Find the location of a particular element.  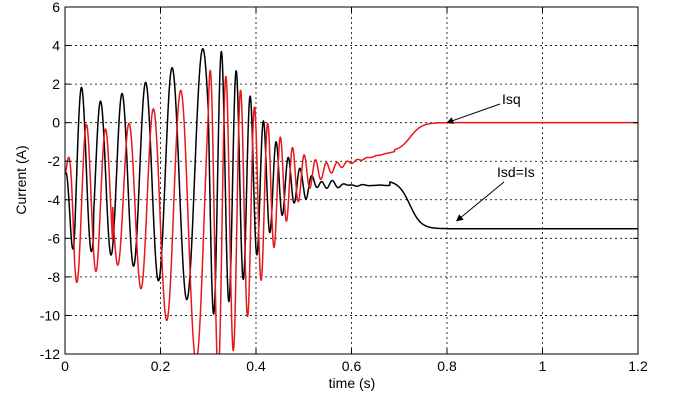

x-tick-label: 0.4 is located at coordinates (256, 366).